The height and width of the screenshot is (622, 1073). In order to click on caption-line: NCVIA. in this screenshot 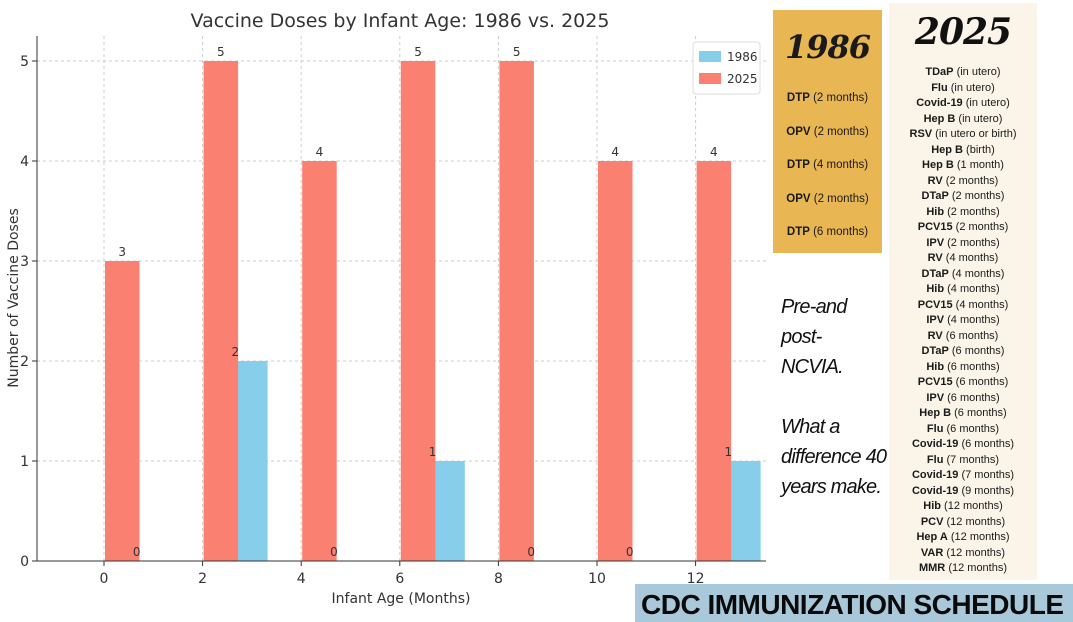, I will do `click(812, 367)`.